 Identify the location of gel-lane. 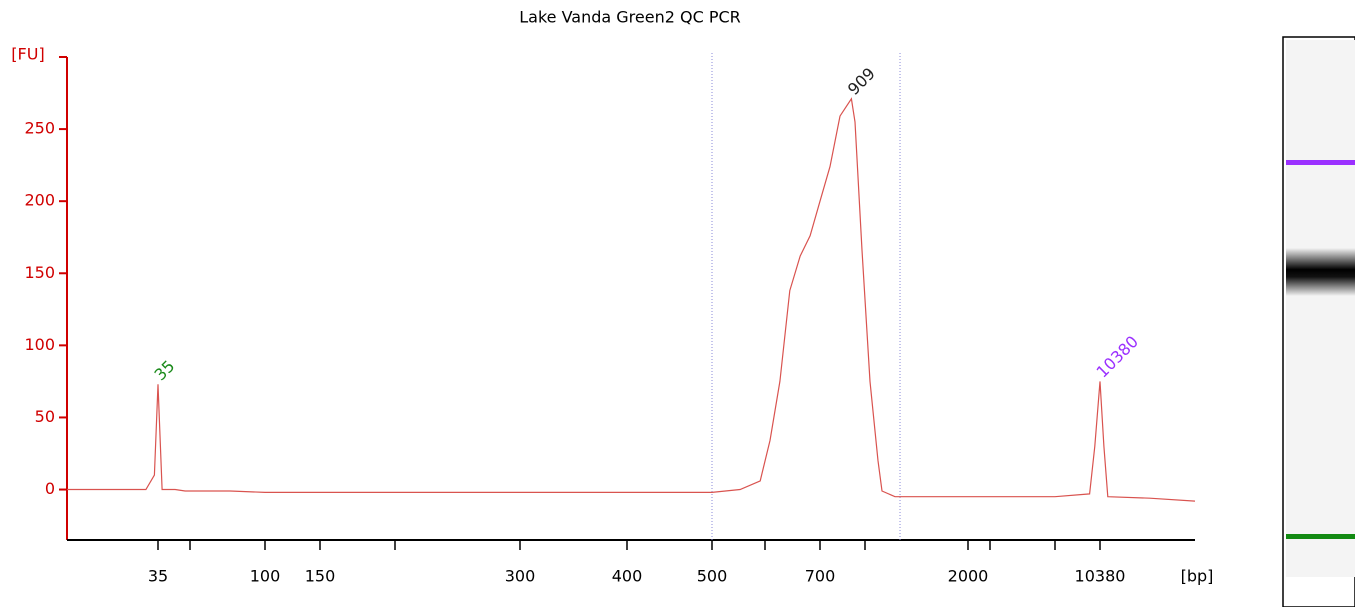
(1318, 322).